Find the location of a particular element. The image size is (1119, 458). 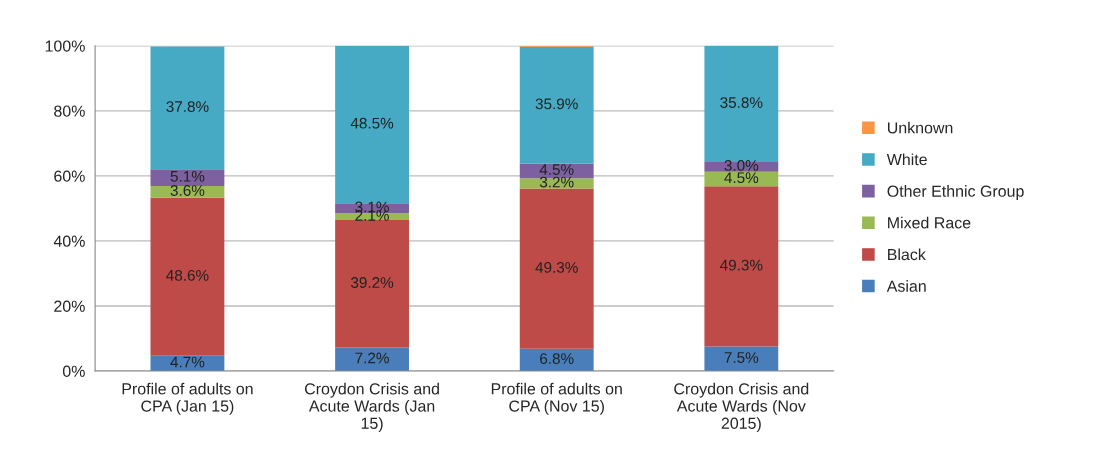

data-label: 7.2% is located at coordinates (372, 358).